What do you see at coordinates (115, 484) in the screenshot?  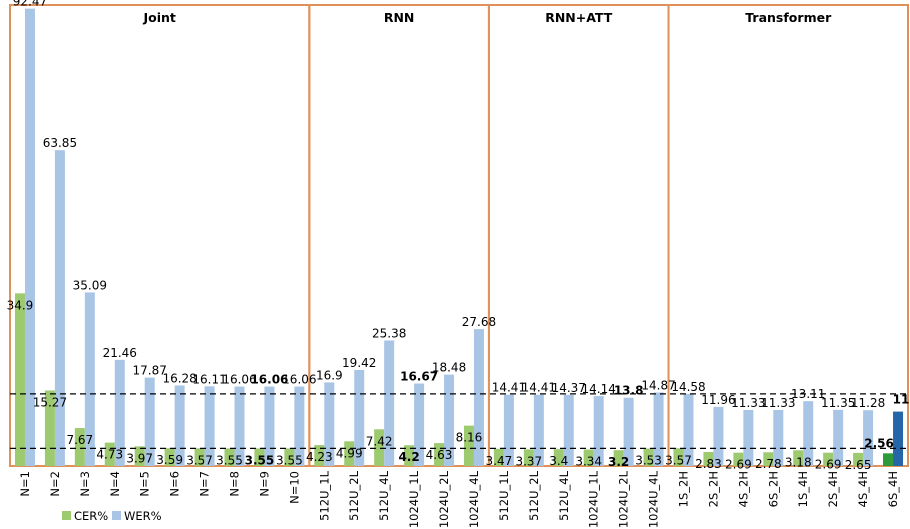 I see `tick-label: N=4` at bounding box center [115, 484].